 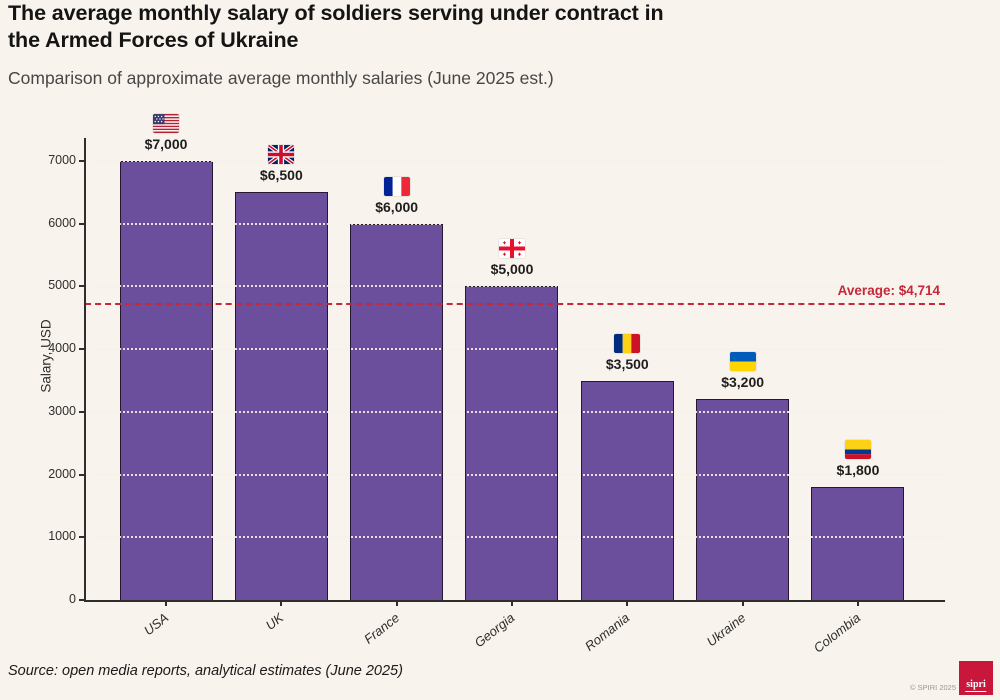 What do you see at coordinates (46, 356) in the screenshot?
I see `y-axis-title: Salary, USD` at bounding box center [46, 356].